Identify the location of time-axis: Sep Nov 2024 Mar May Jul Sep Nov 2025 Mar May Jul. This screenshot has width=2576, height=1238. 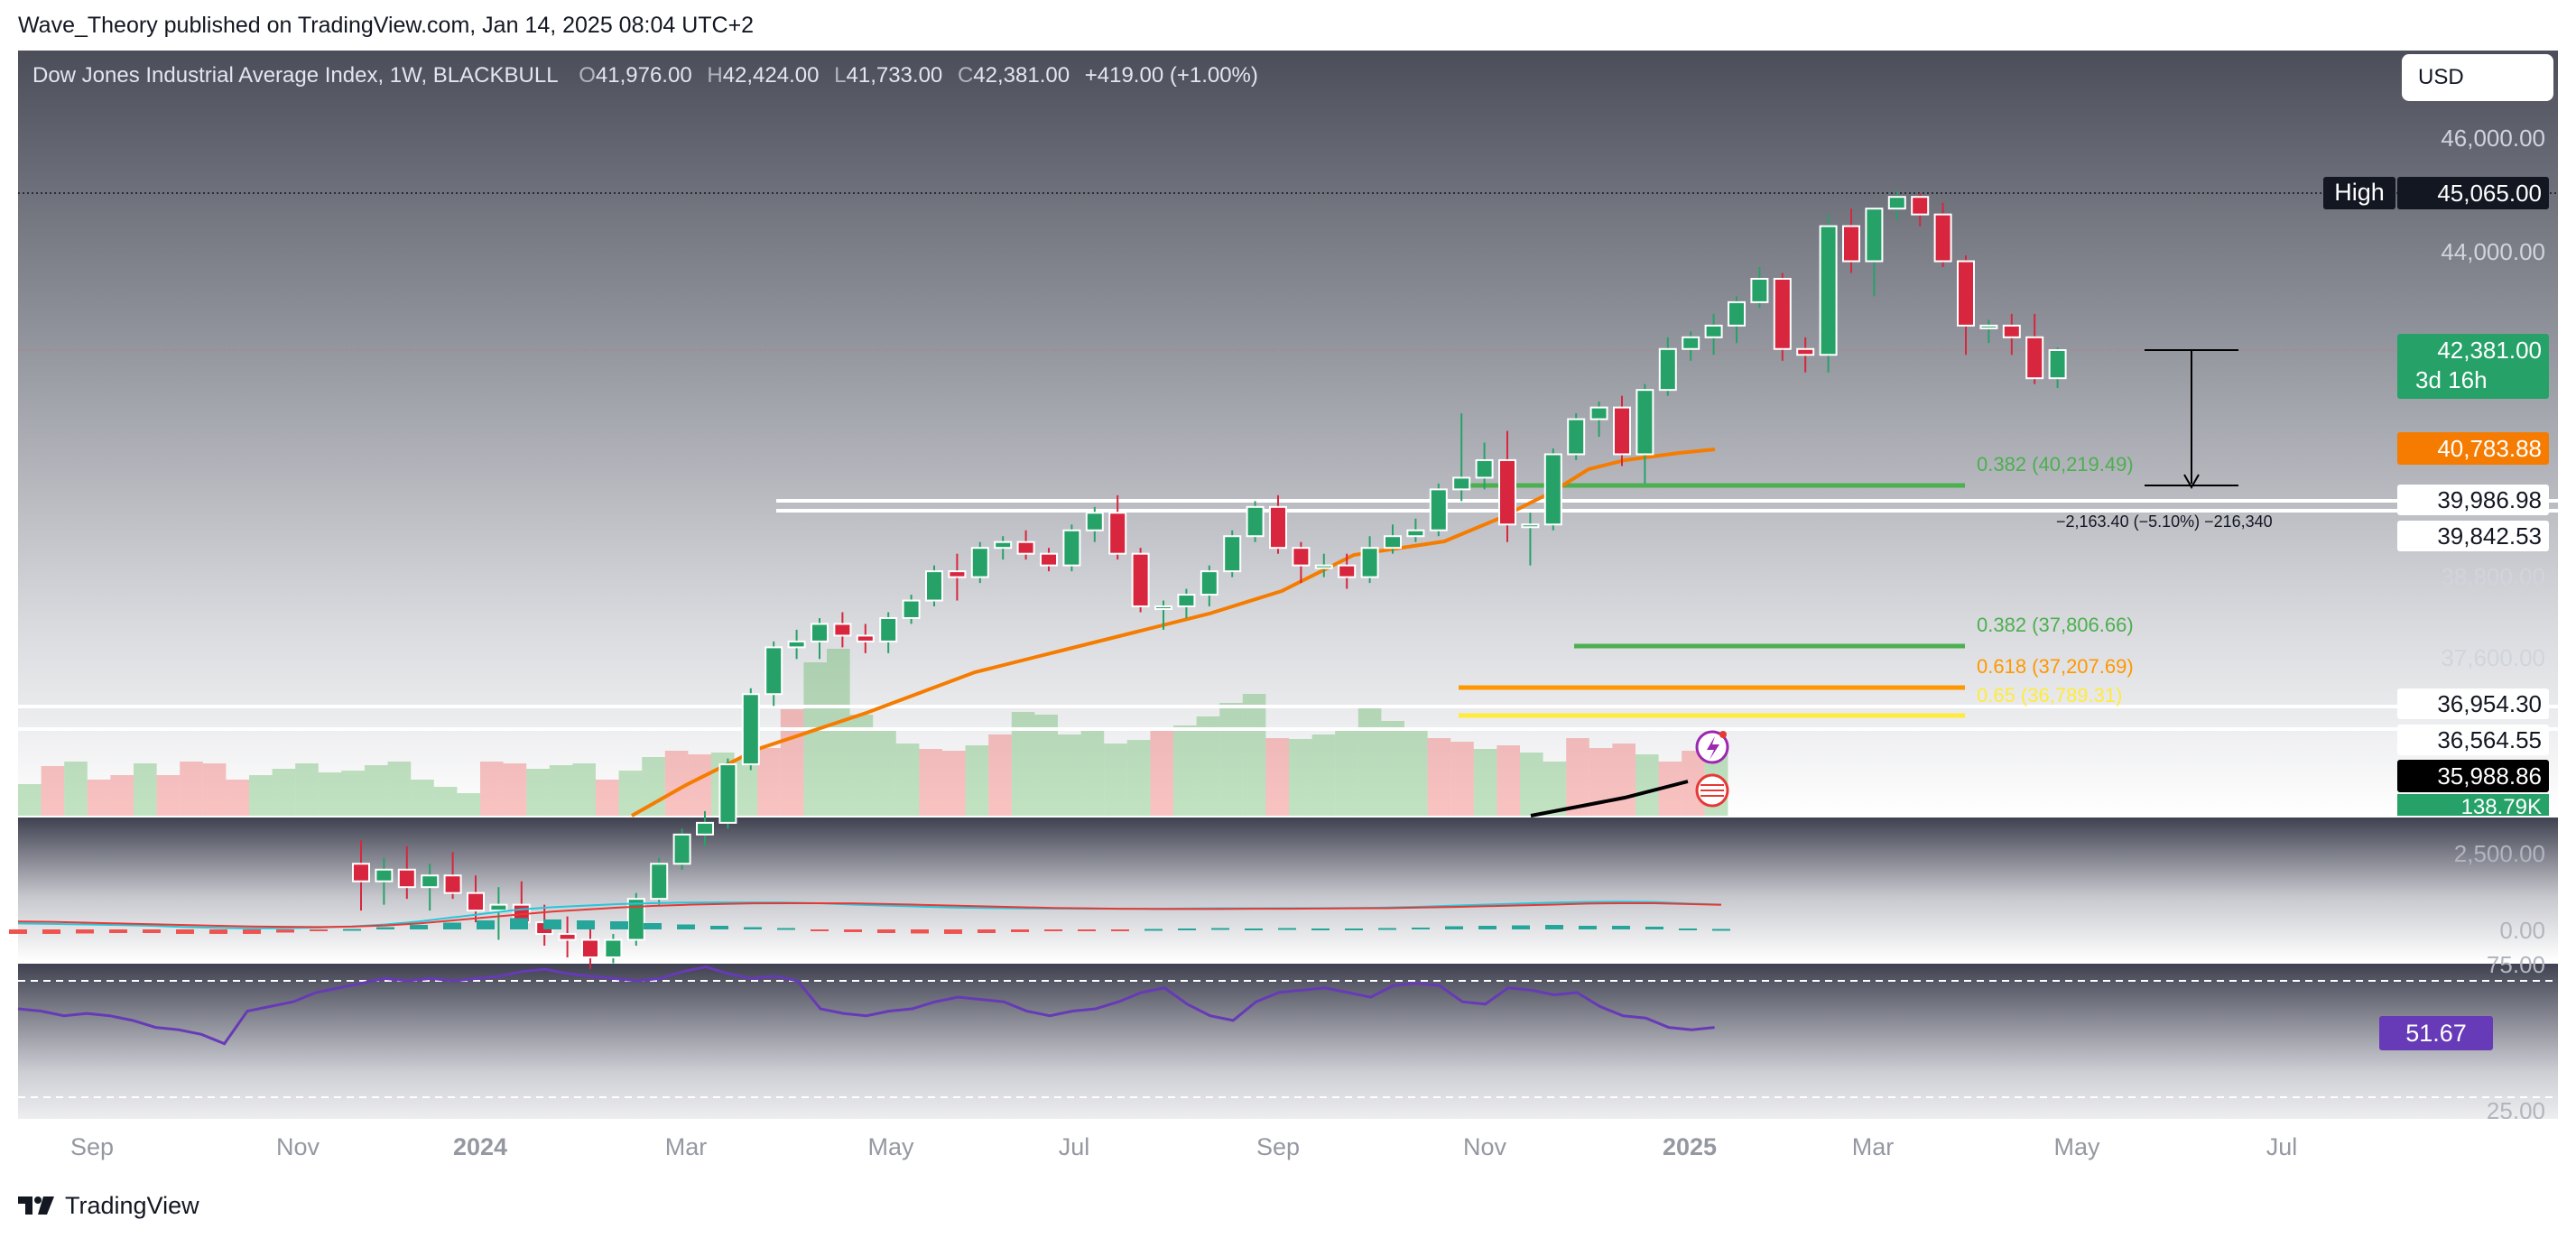
(1288, 1148).